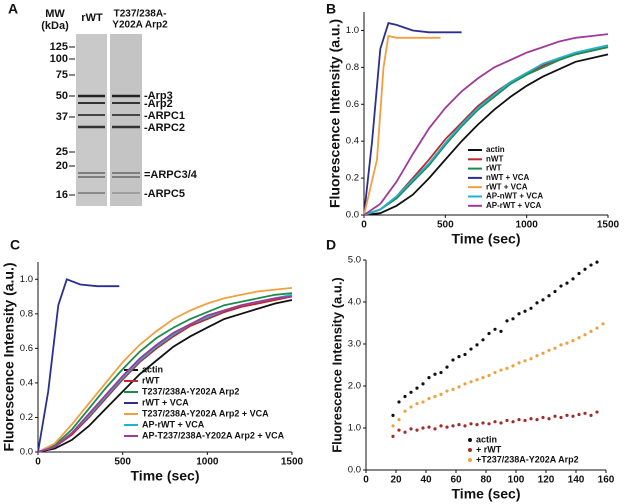 This screenshot has height=504, width=626. I want to click on mw-marker: 37, so click(62, 117).